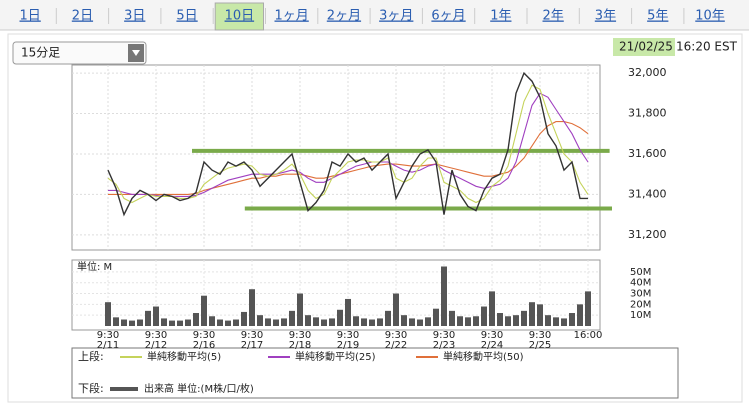 The height and width of the screenshot is (409, 749). I want to click on x-tick-date: 2/19, so click(348, 345).